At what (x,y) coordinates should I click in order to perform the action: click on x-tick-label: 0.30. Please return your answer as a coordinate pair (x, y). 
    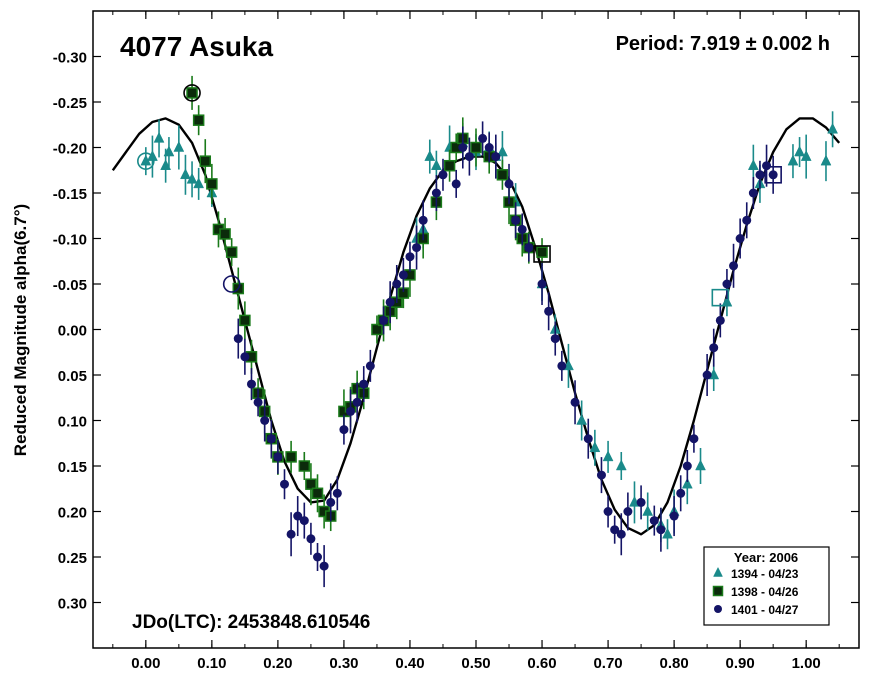
    Looking at the image, I should click on (343, 663).